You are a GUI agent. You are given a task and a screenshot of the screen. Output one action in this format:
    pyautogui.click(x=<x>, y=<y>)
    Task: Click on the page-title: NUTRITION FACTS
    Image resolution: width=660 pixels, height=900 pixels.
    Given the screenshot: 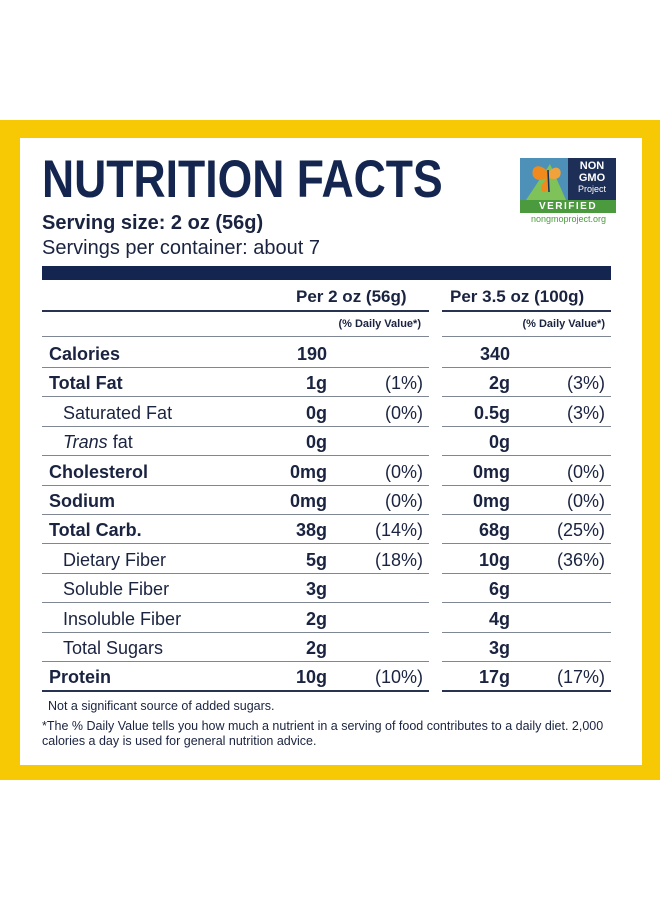 What is the action you would take?
    pyautogui.click(x=242, y=179)
    